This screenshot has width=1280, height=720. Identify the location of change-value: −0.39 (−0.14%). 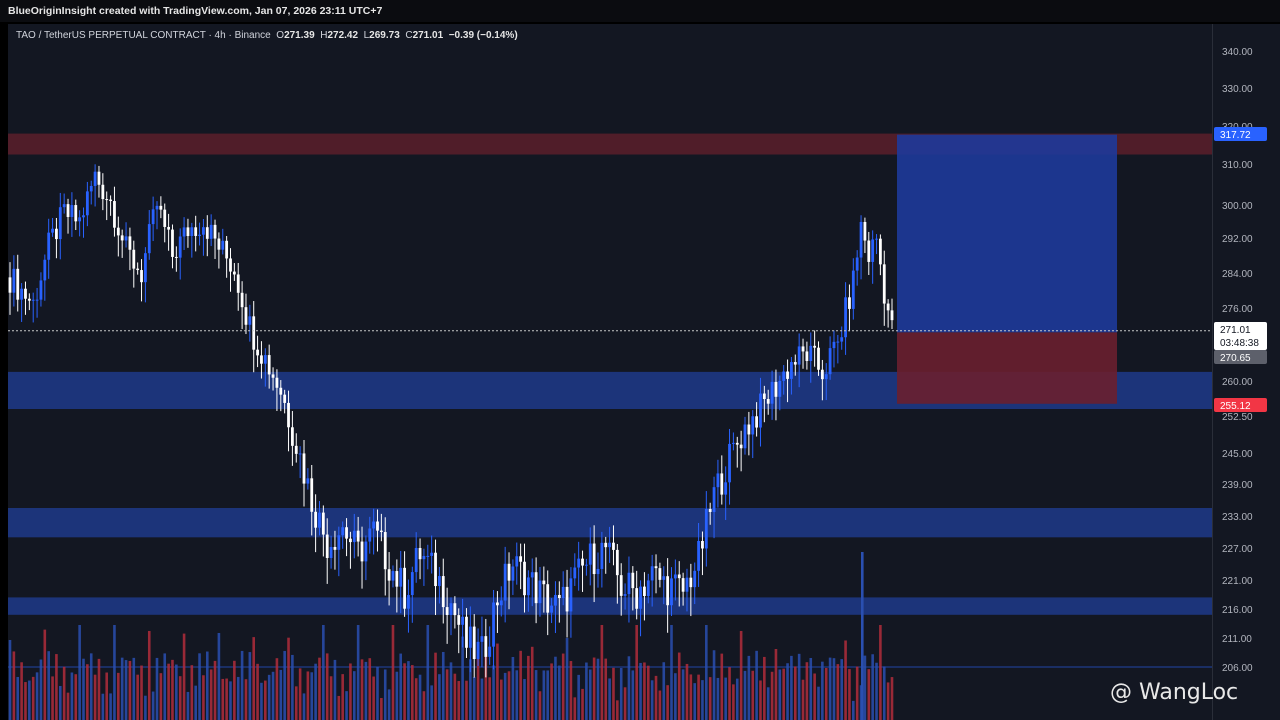
(483, 35).